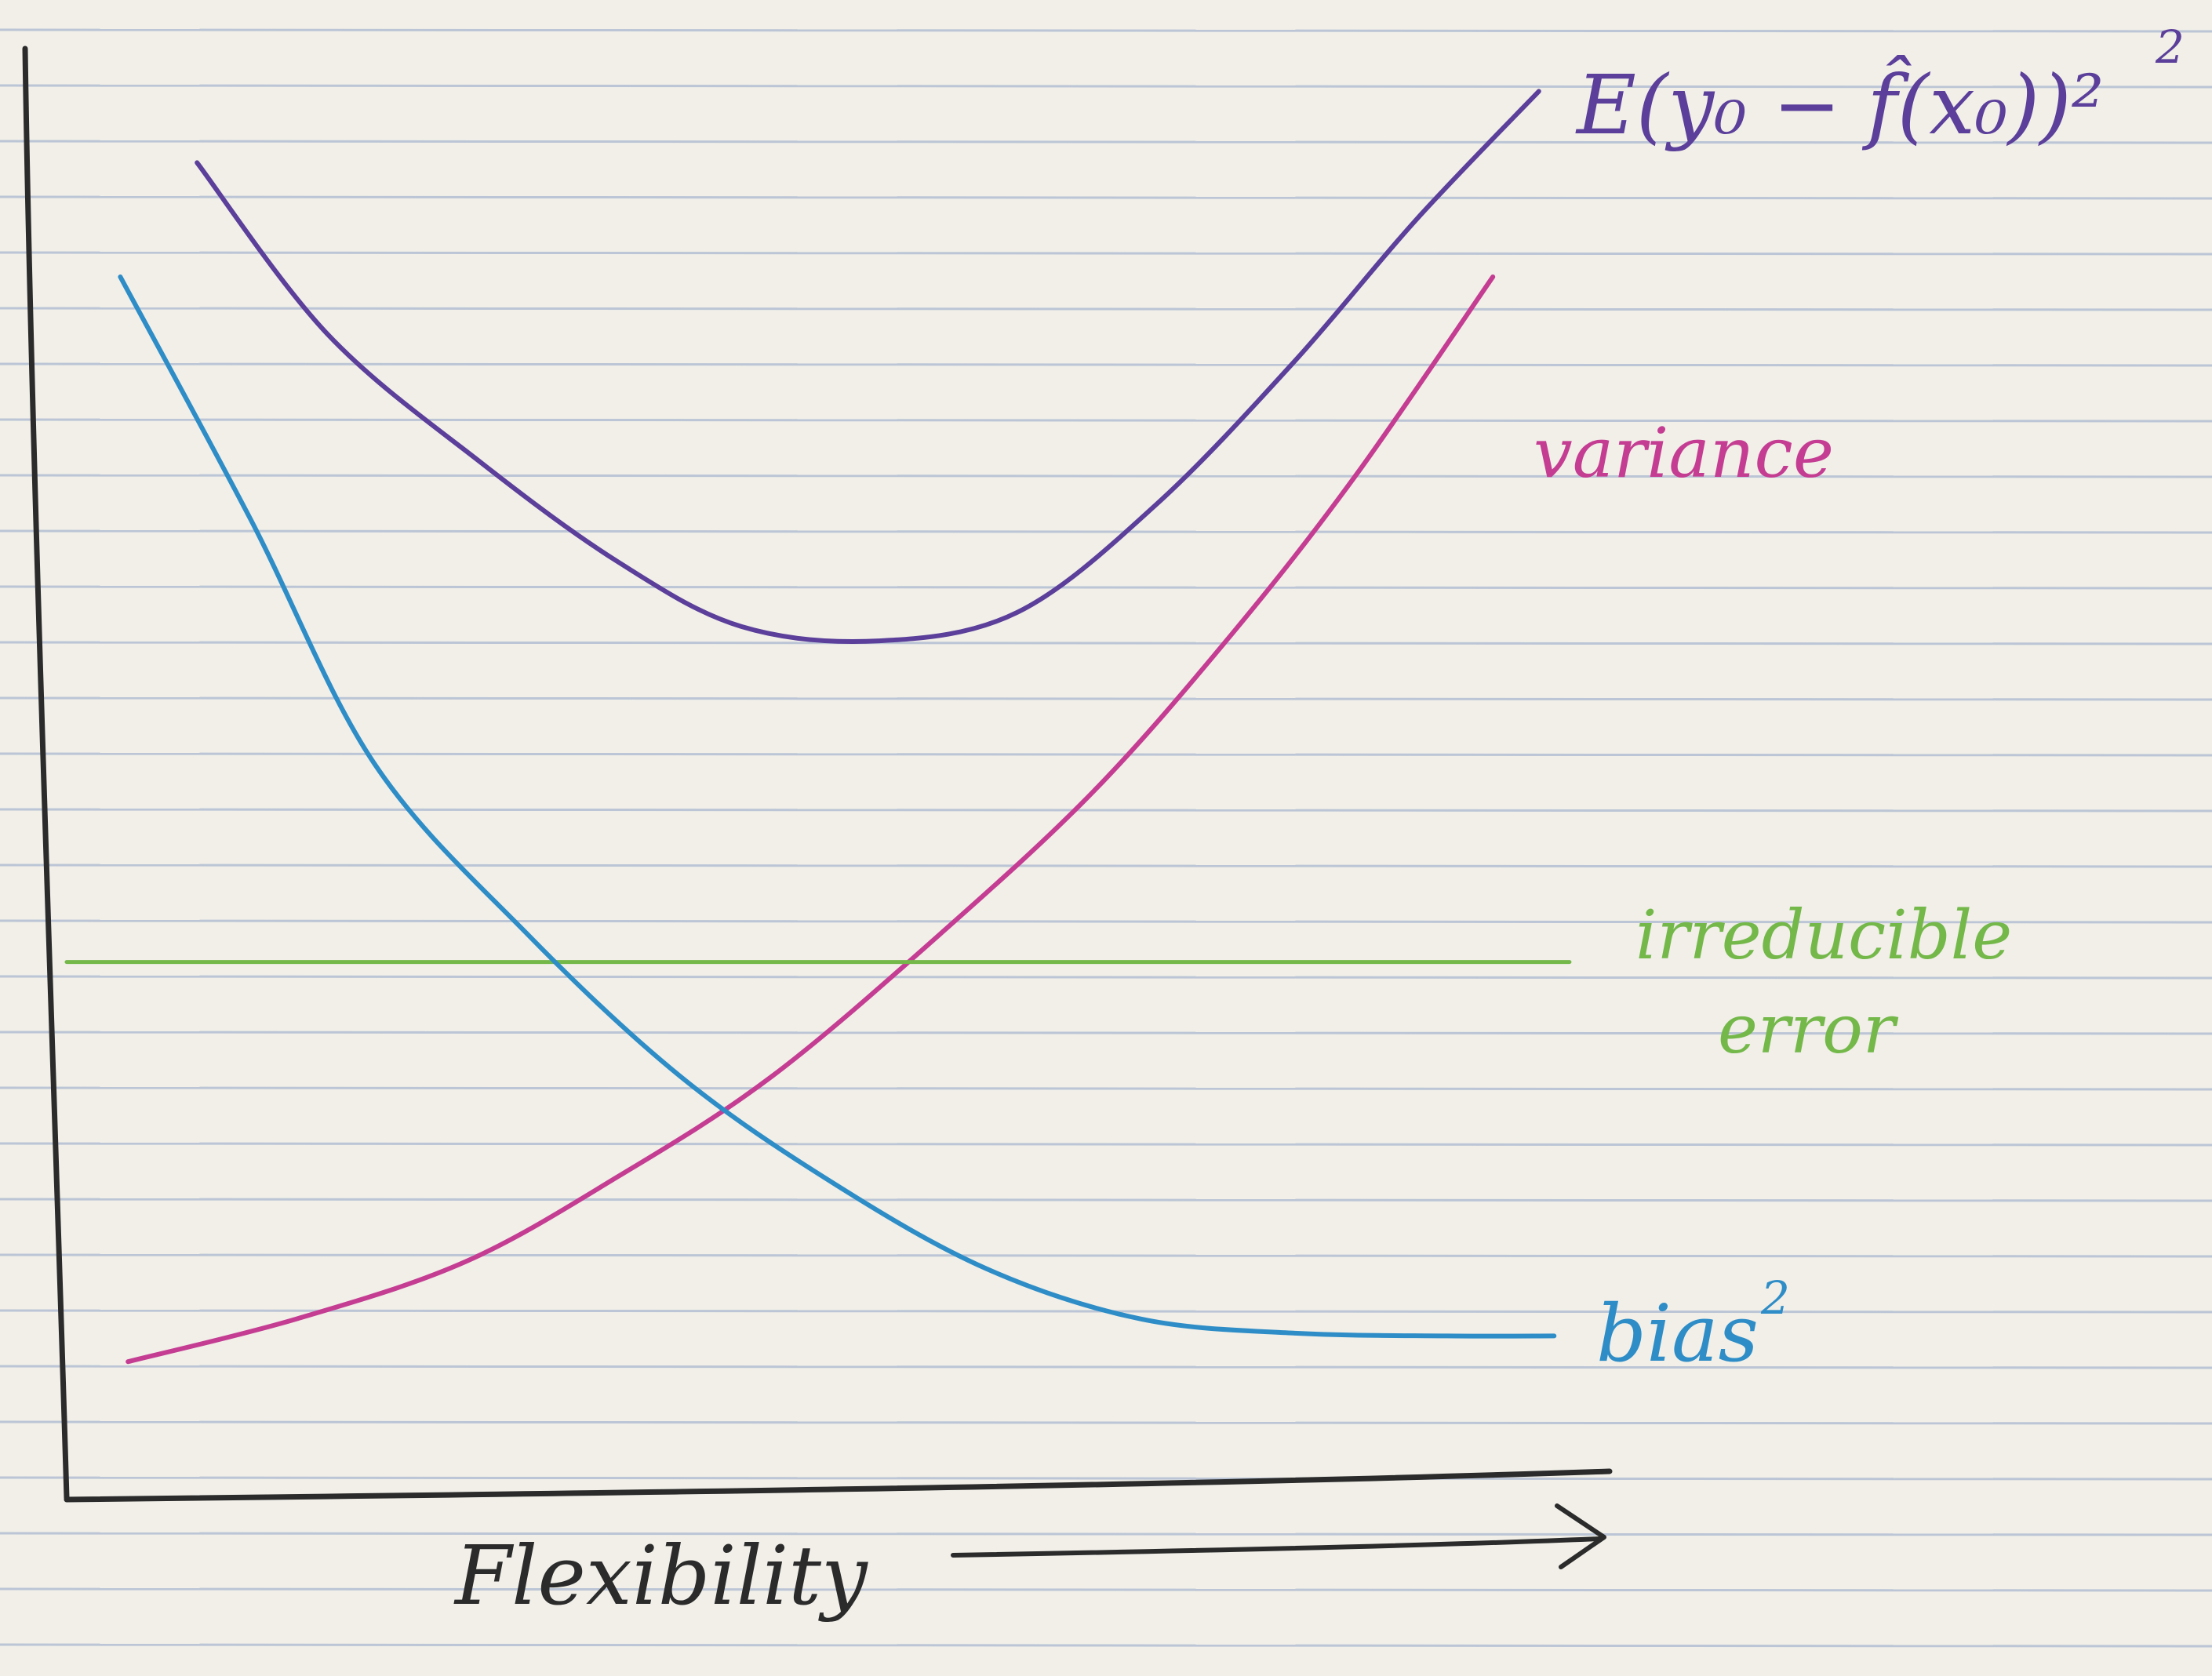 This screenshot has width=2212, height=1676. Describe the element at coordinates (660, 1575) in the screenshot. I see `x-axis-label: Flexibility` at that location.